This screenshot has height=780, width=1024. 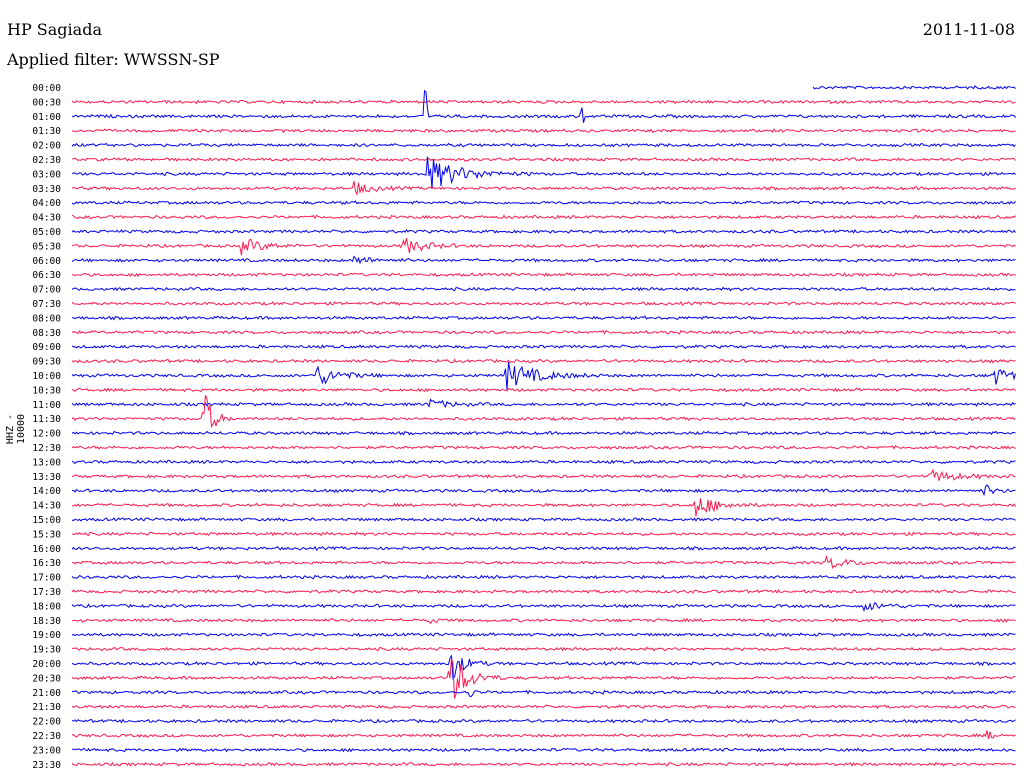 What do you see at coordinates (46, 333) in the screenshot?
I see `time-row-label: 08:30` at bounding box center [46, 333].